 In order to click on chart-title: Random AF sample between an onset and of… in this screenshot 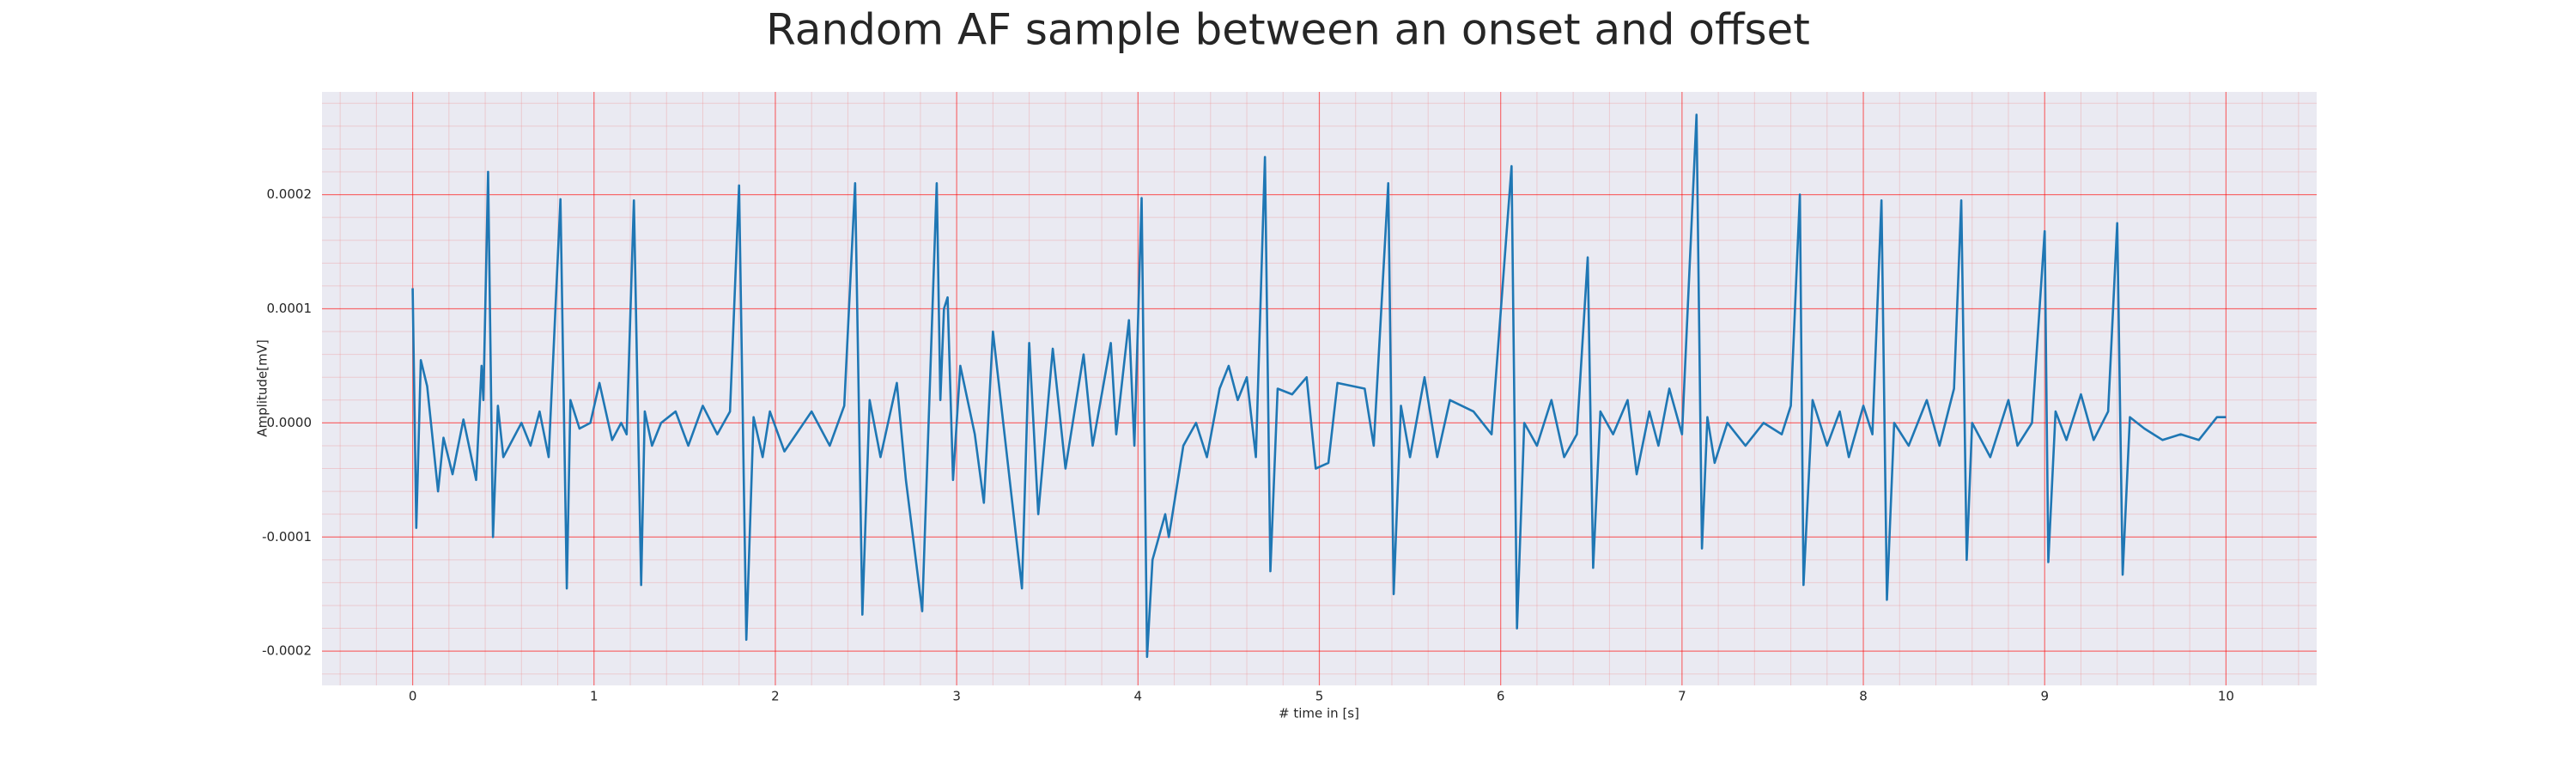, I will do `click(1288, 30)`.